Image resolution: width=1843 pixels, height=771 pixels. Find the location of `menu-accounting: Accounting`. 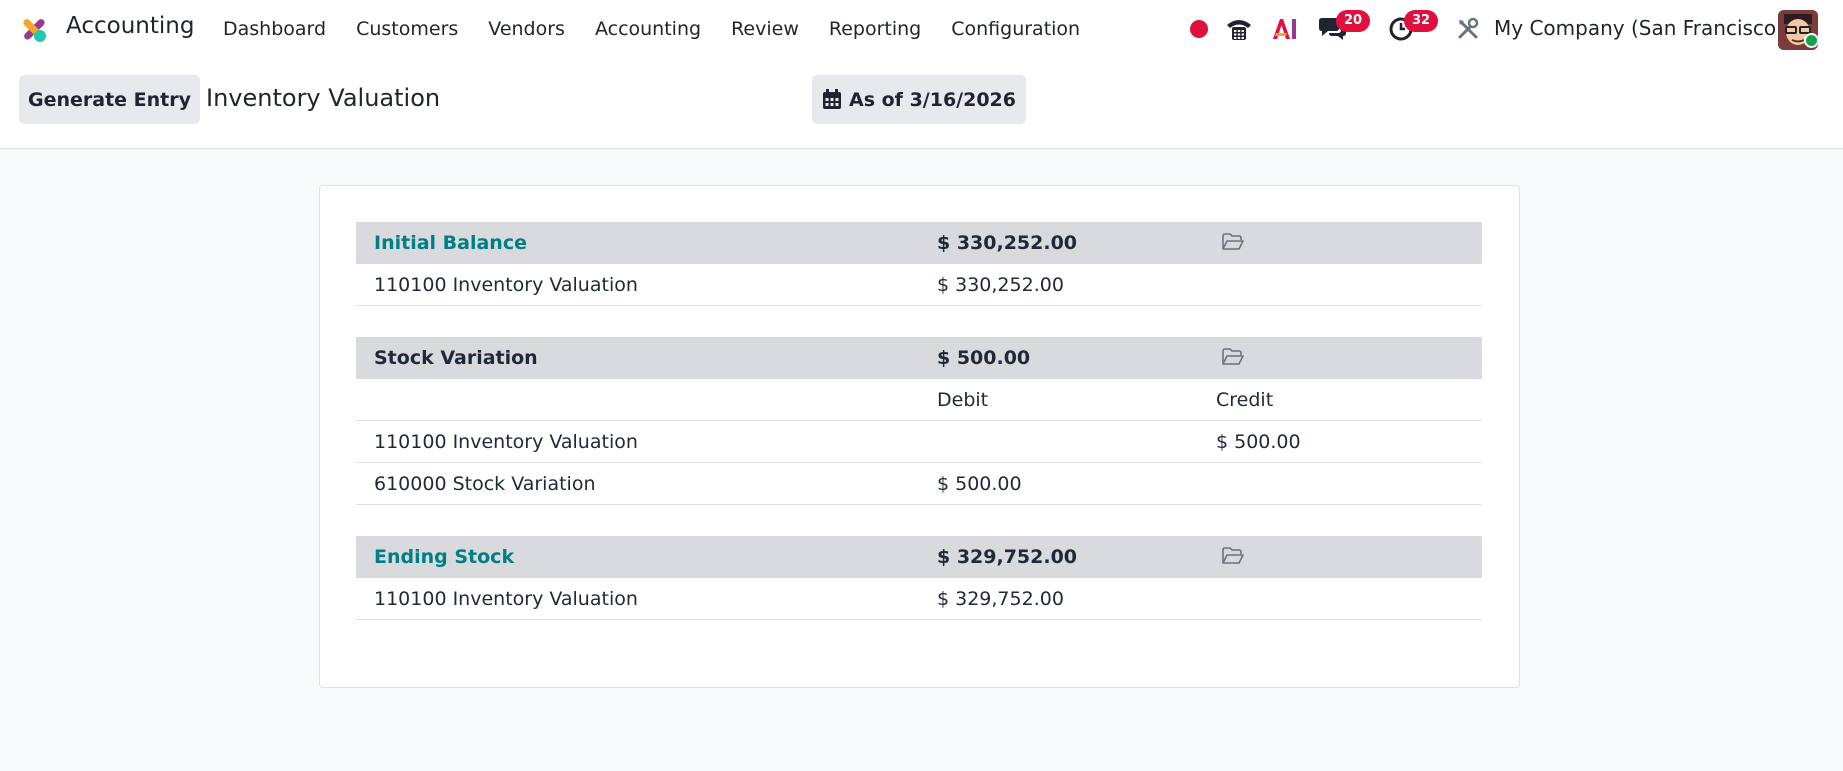

menu-accounting: Accounting is located at coordinates (648, 29).